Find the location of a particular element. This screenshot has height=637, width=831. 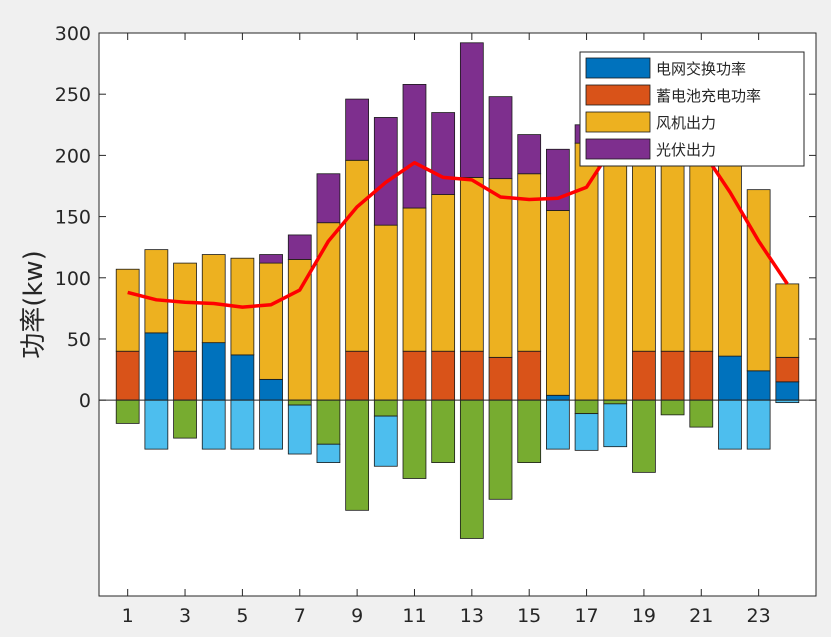

bar-segment-series1-x4 is located at coordinates (213, 371).